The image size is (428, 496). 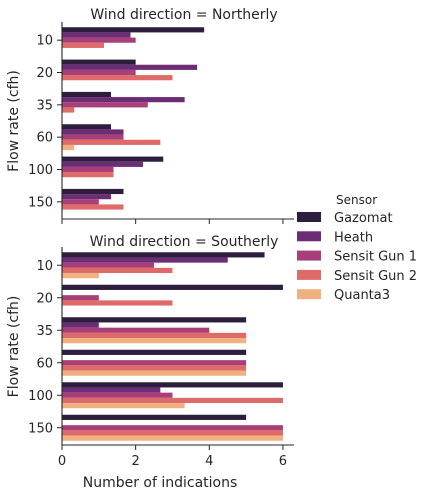 I want to click on x-tick-label: 0, so click(x=62, y=461).